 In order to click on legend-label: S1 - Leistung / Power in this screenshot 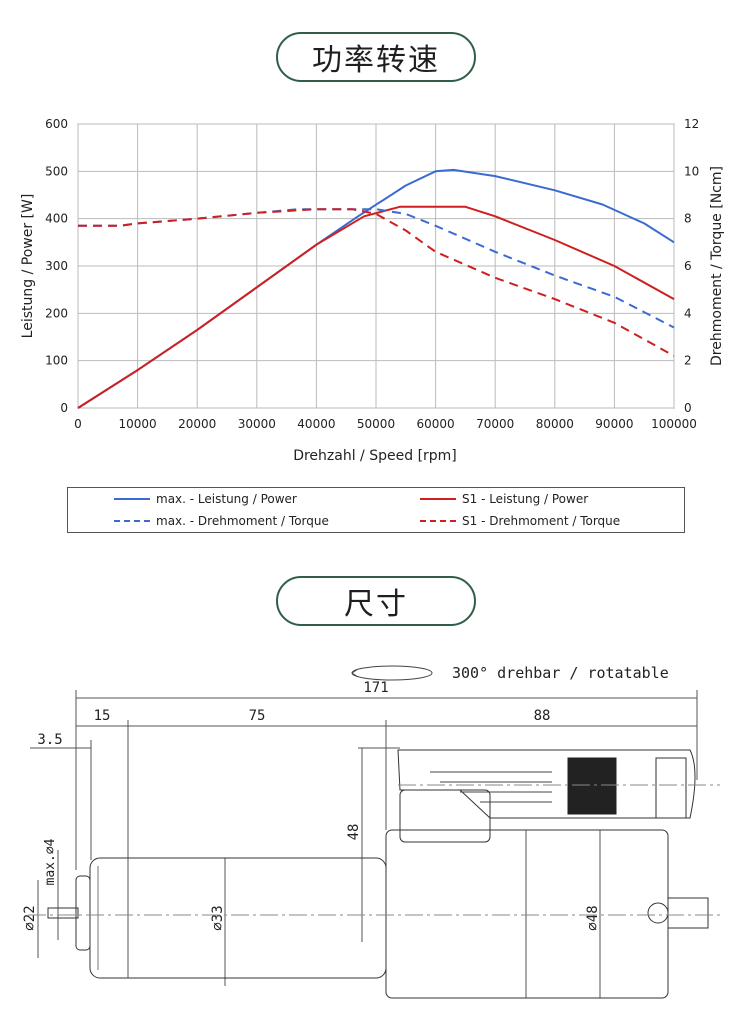, I will do `click(525, 499)`.